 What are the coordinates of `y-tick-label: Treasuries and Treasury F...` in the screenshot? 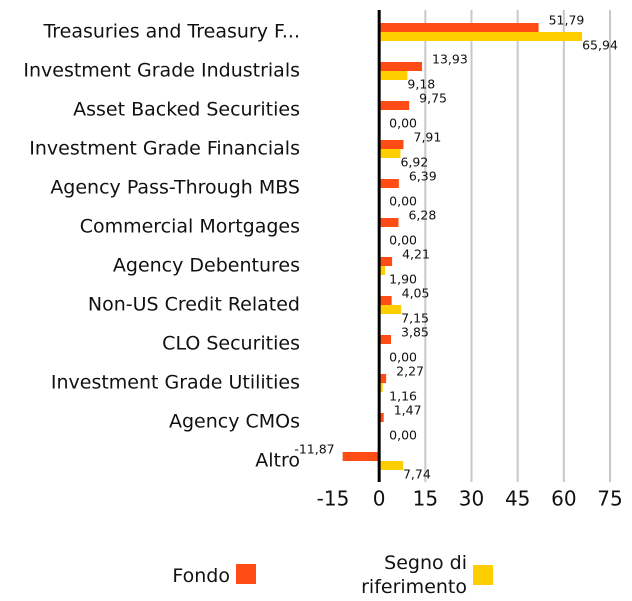 It's located at (171, 32).